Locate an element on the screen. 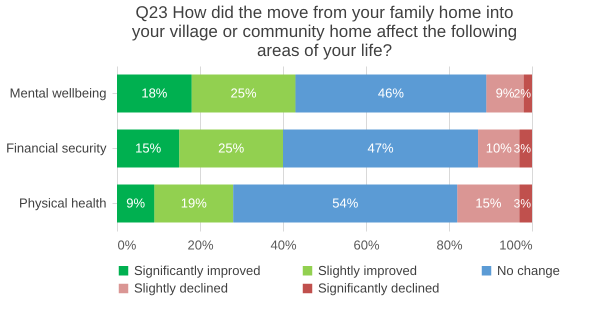 This screenshot has width=603, height=334. x-tick-label: 100% is located at coordinates (516, 245).